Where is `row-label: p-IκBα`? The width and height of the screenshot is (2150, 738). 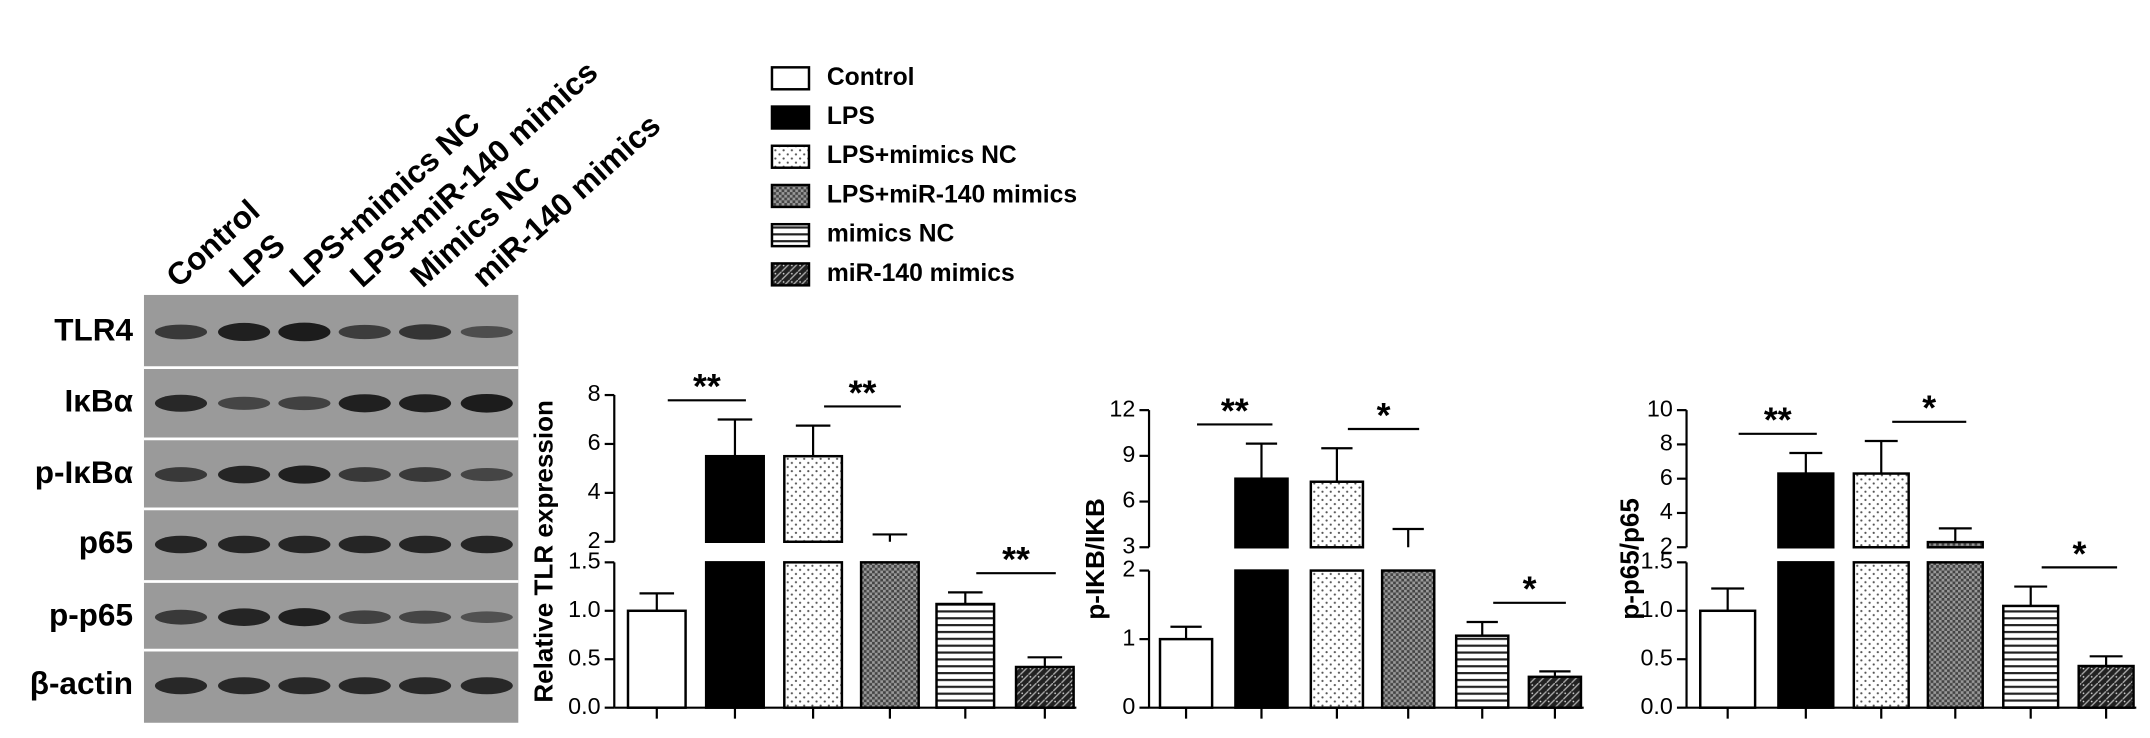 row-label: p-IκBα is located at coordinates (84, 472).